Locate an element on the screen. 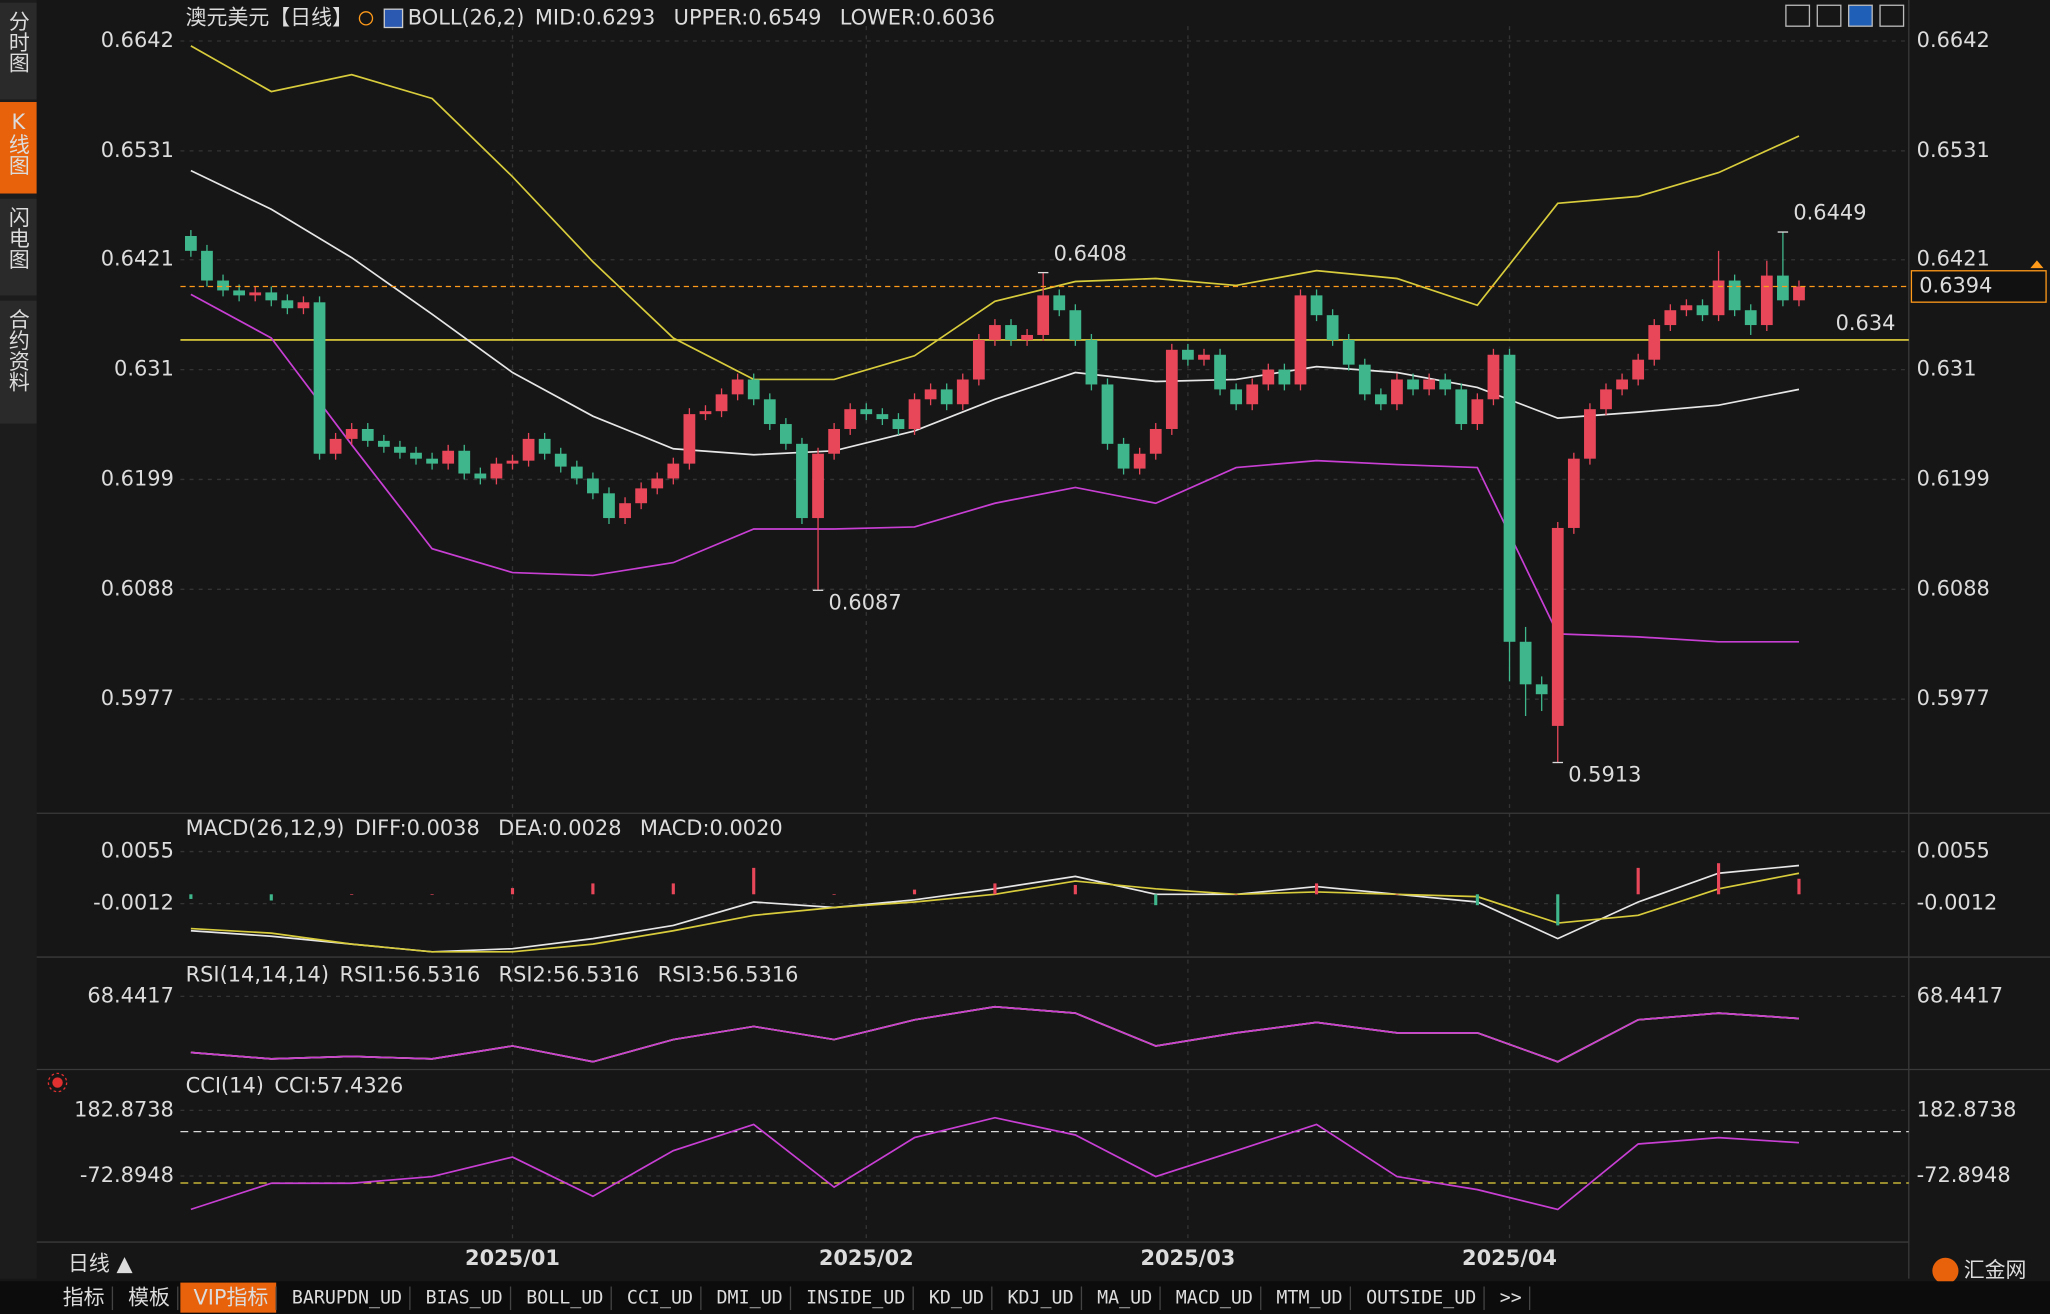 This screenshot has height=1314, width=2050. tab-label: MA_UD is located at coordinates (1124, 1297).